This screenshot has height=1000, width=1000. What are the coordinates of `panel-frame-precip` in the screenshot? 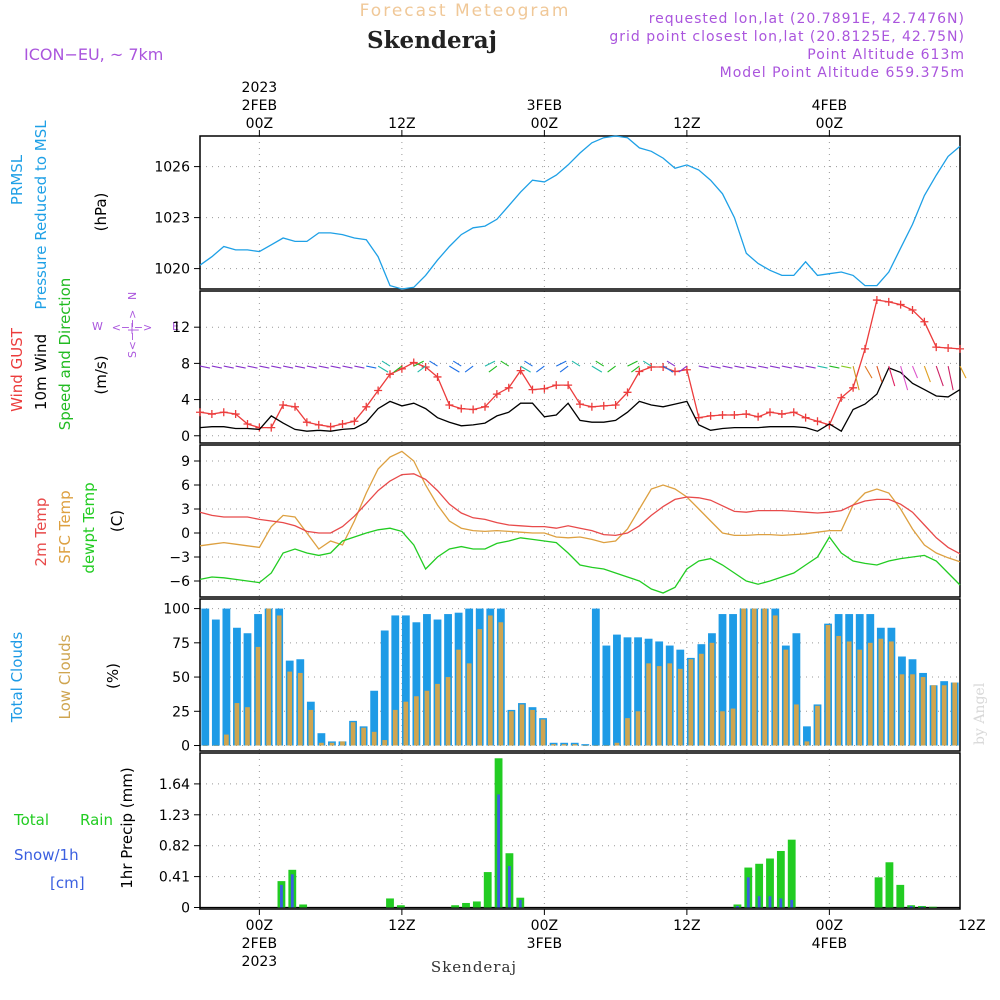 It's located at (580, 831).